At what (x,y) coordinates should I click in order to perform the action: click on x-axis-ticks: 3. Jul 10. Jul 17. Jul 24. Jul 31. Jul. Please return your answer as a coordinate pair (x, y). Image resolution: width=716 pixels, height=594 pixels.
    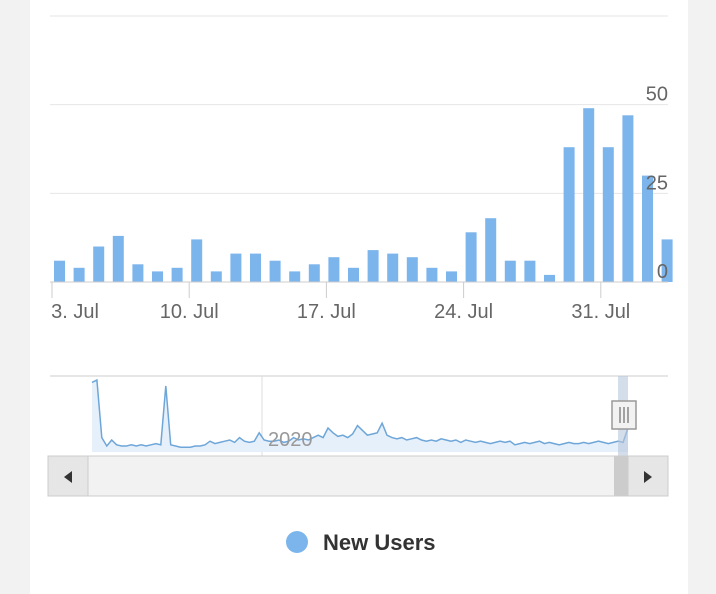
    Looking at the image, I should click on (340, 302).